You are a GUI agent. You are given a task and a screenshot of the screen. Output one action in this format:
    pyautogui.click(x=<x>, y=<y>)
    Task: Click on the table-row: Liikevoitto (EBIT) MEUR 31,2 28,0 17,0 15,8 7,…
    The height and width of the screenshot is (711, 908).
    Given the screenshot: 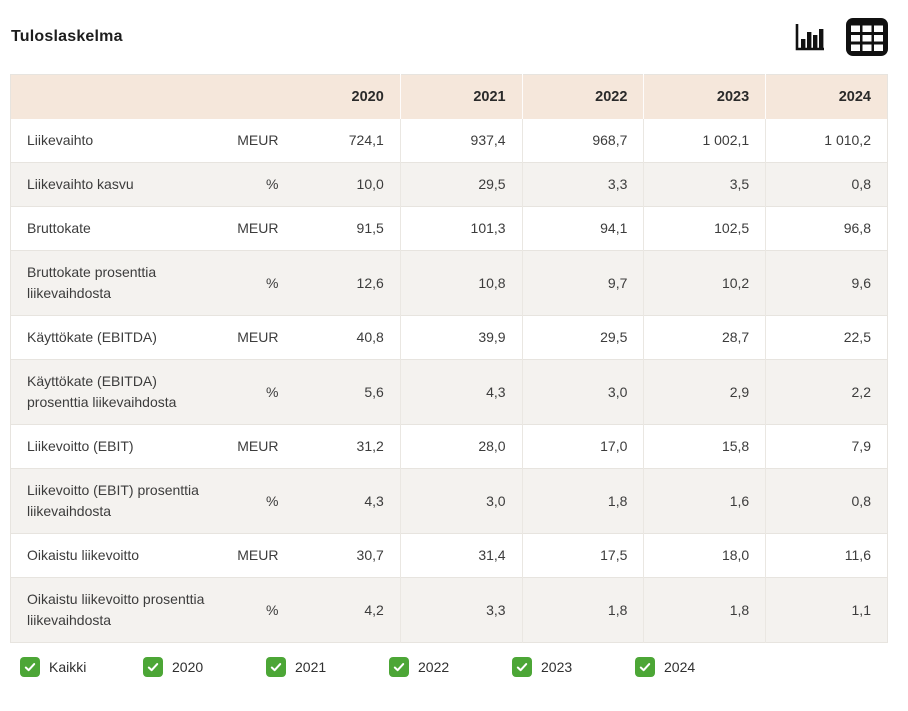 What is the action you would take?
    pyautogui.click(x=449, y=446)
    